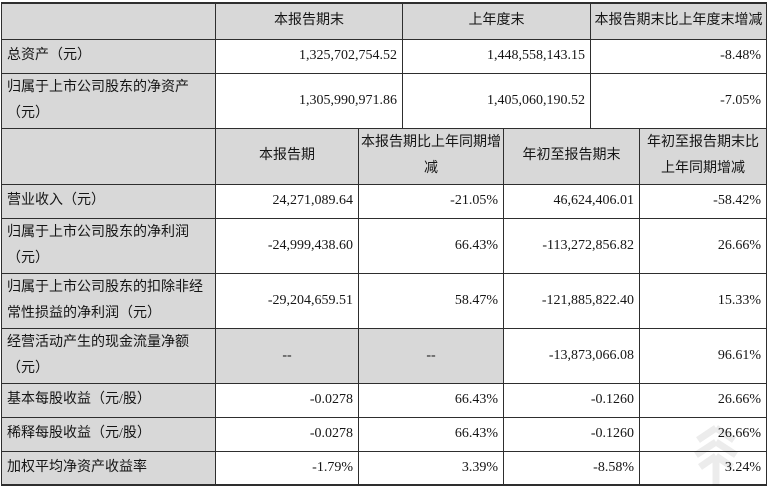  What do you see at coordinates (571, 300) in the screenshot?
I see `cell-value: -121,885,822.40` at bounding box center [571, 300].